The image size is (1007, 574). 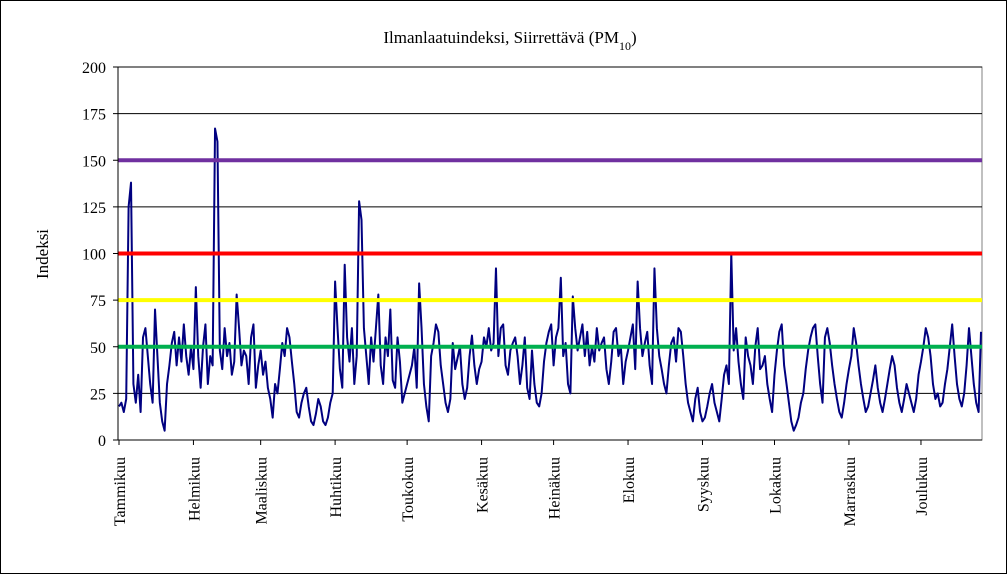 What do you see at coordinates (850, 491) in the screenshot?
I see `x-tick-label-month: Marraskuu` at bounding box center [850, 491].